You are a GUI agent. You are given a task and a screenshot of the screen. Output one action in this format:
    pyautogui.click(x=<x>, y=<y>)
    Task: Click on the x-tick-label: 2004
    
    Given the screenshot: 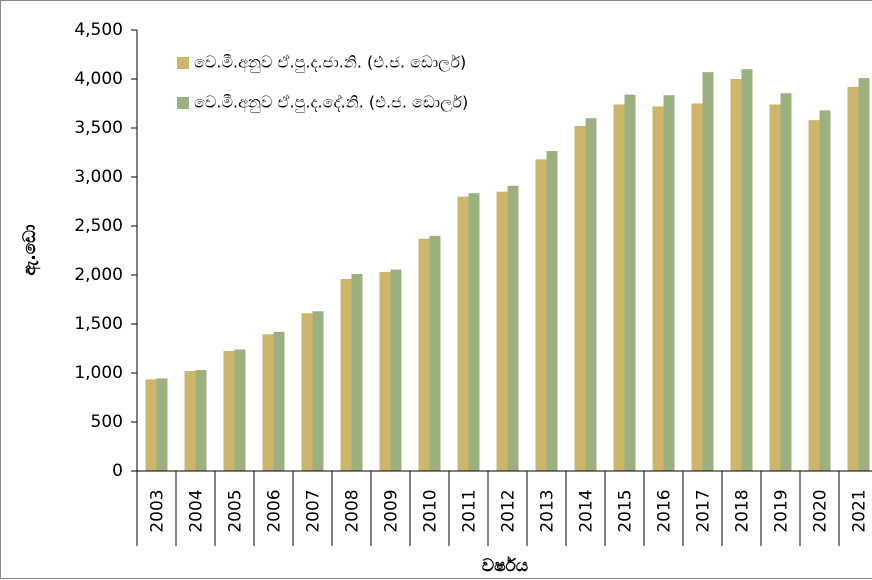 What is the action you would take?
    pyautogui.click(x=197, y=510)
    